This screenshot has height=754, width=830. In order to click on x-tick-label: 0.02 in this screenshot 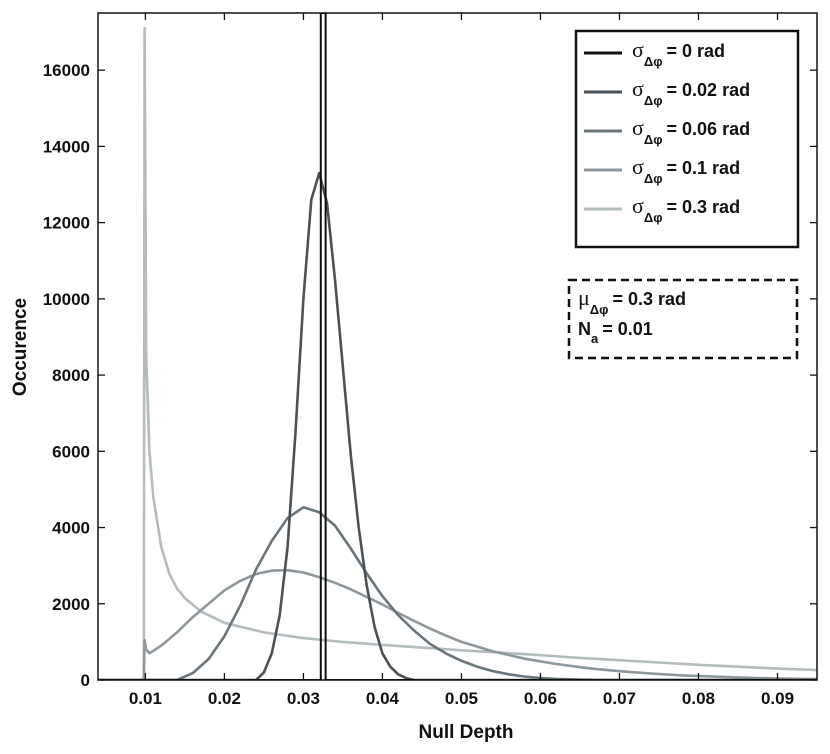, I will do `click(224, 698)`.